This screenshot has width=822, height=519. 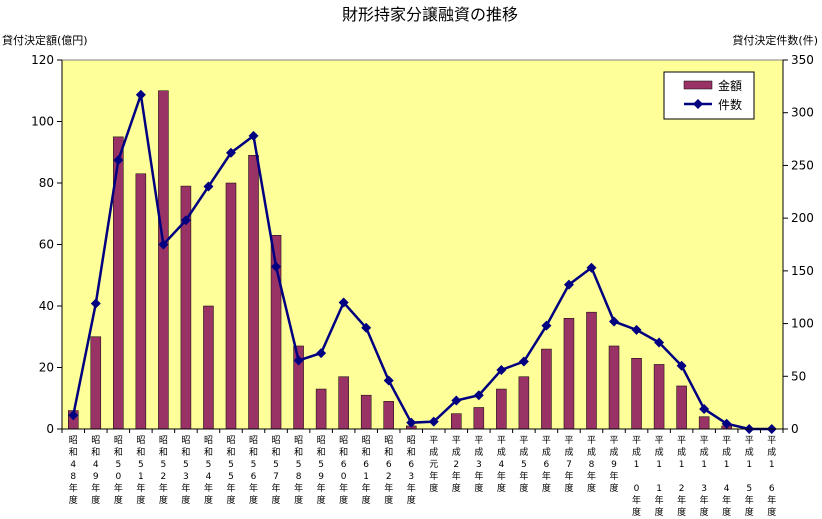 I want to click on category-label: 昭和 5 2 年度, so click(x=163, y=470).